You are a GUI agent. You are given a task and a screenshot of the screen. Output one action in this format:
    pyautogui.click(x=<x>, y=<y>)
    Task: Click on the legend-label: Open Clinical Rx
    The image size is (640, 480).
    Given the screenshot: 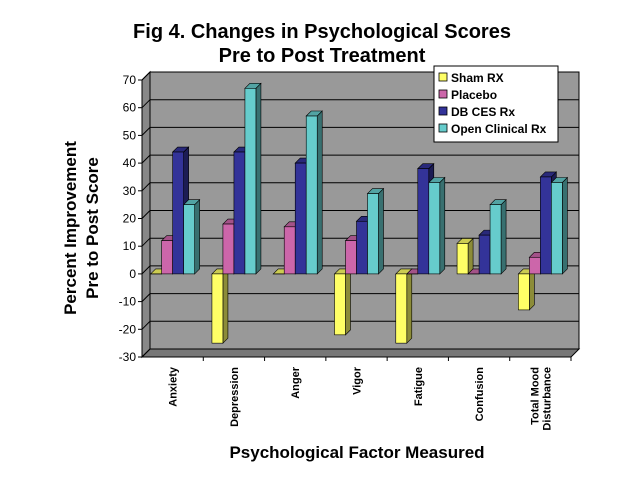 What is the action you would take?
    pyautogui.click(x=499, y=129)
    